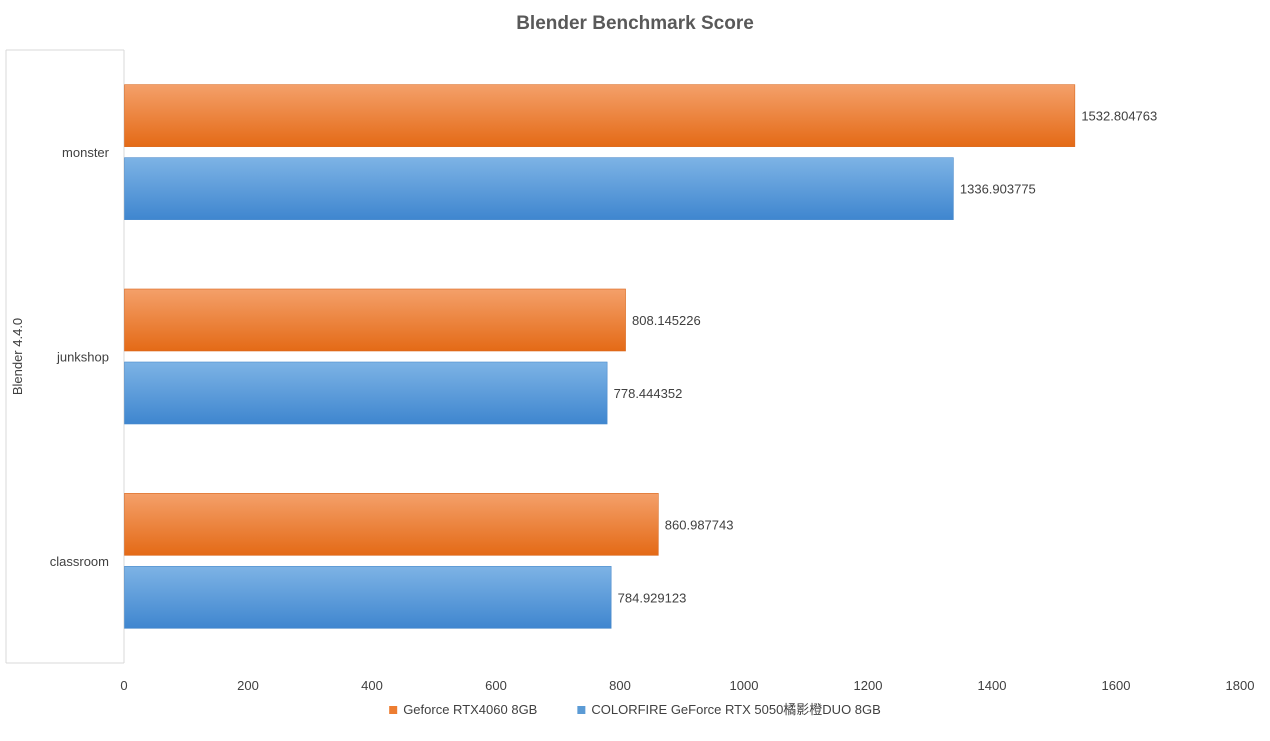 The width and height of the screenshot is (1270, 741). I want to click on data-label: 784.929123, so click(652, 597).